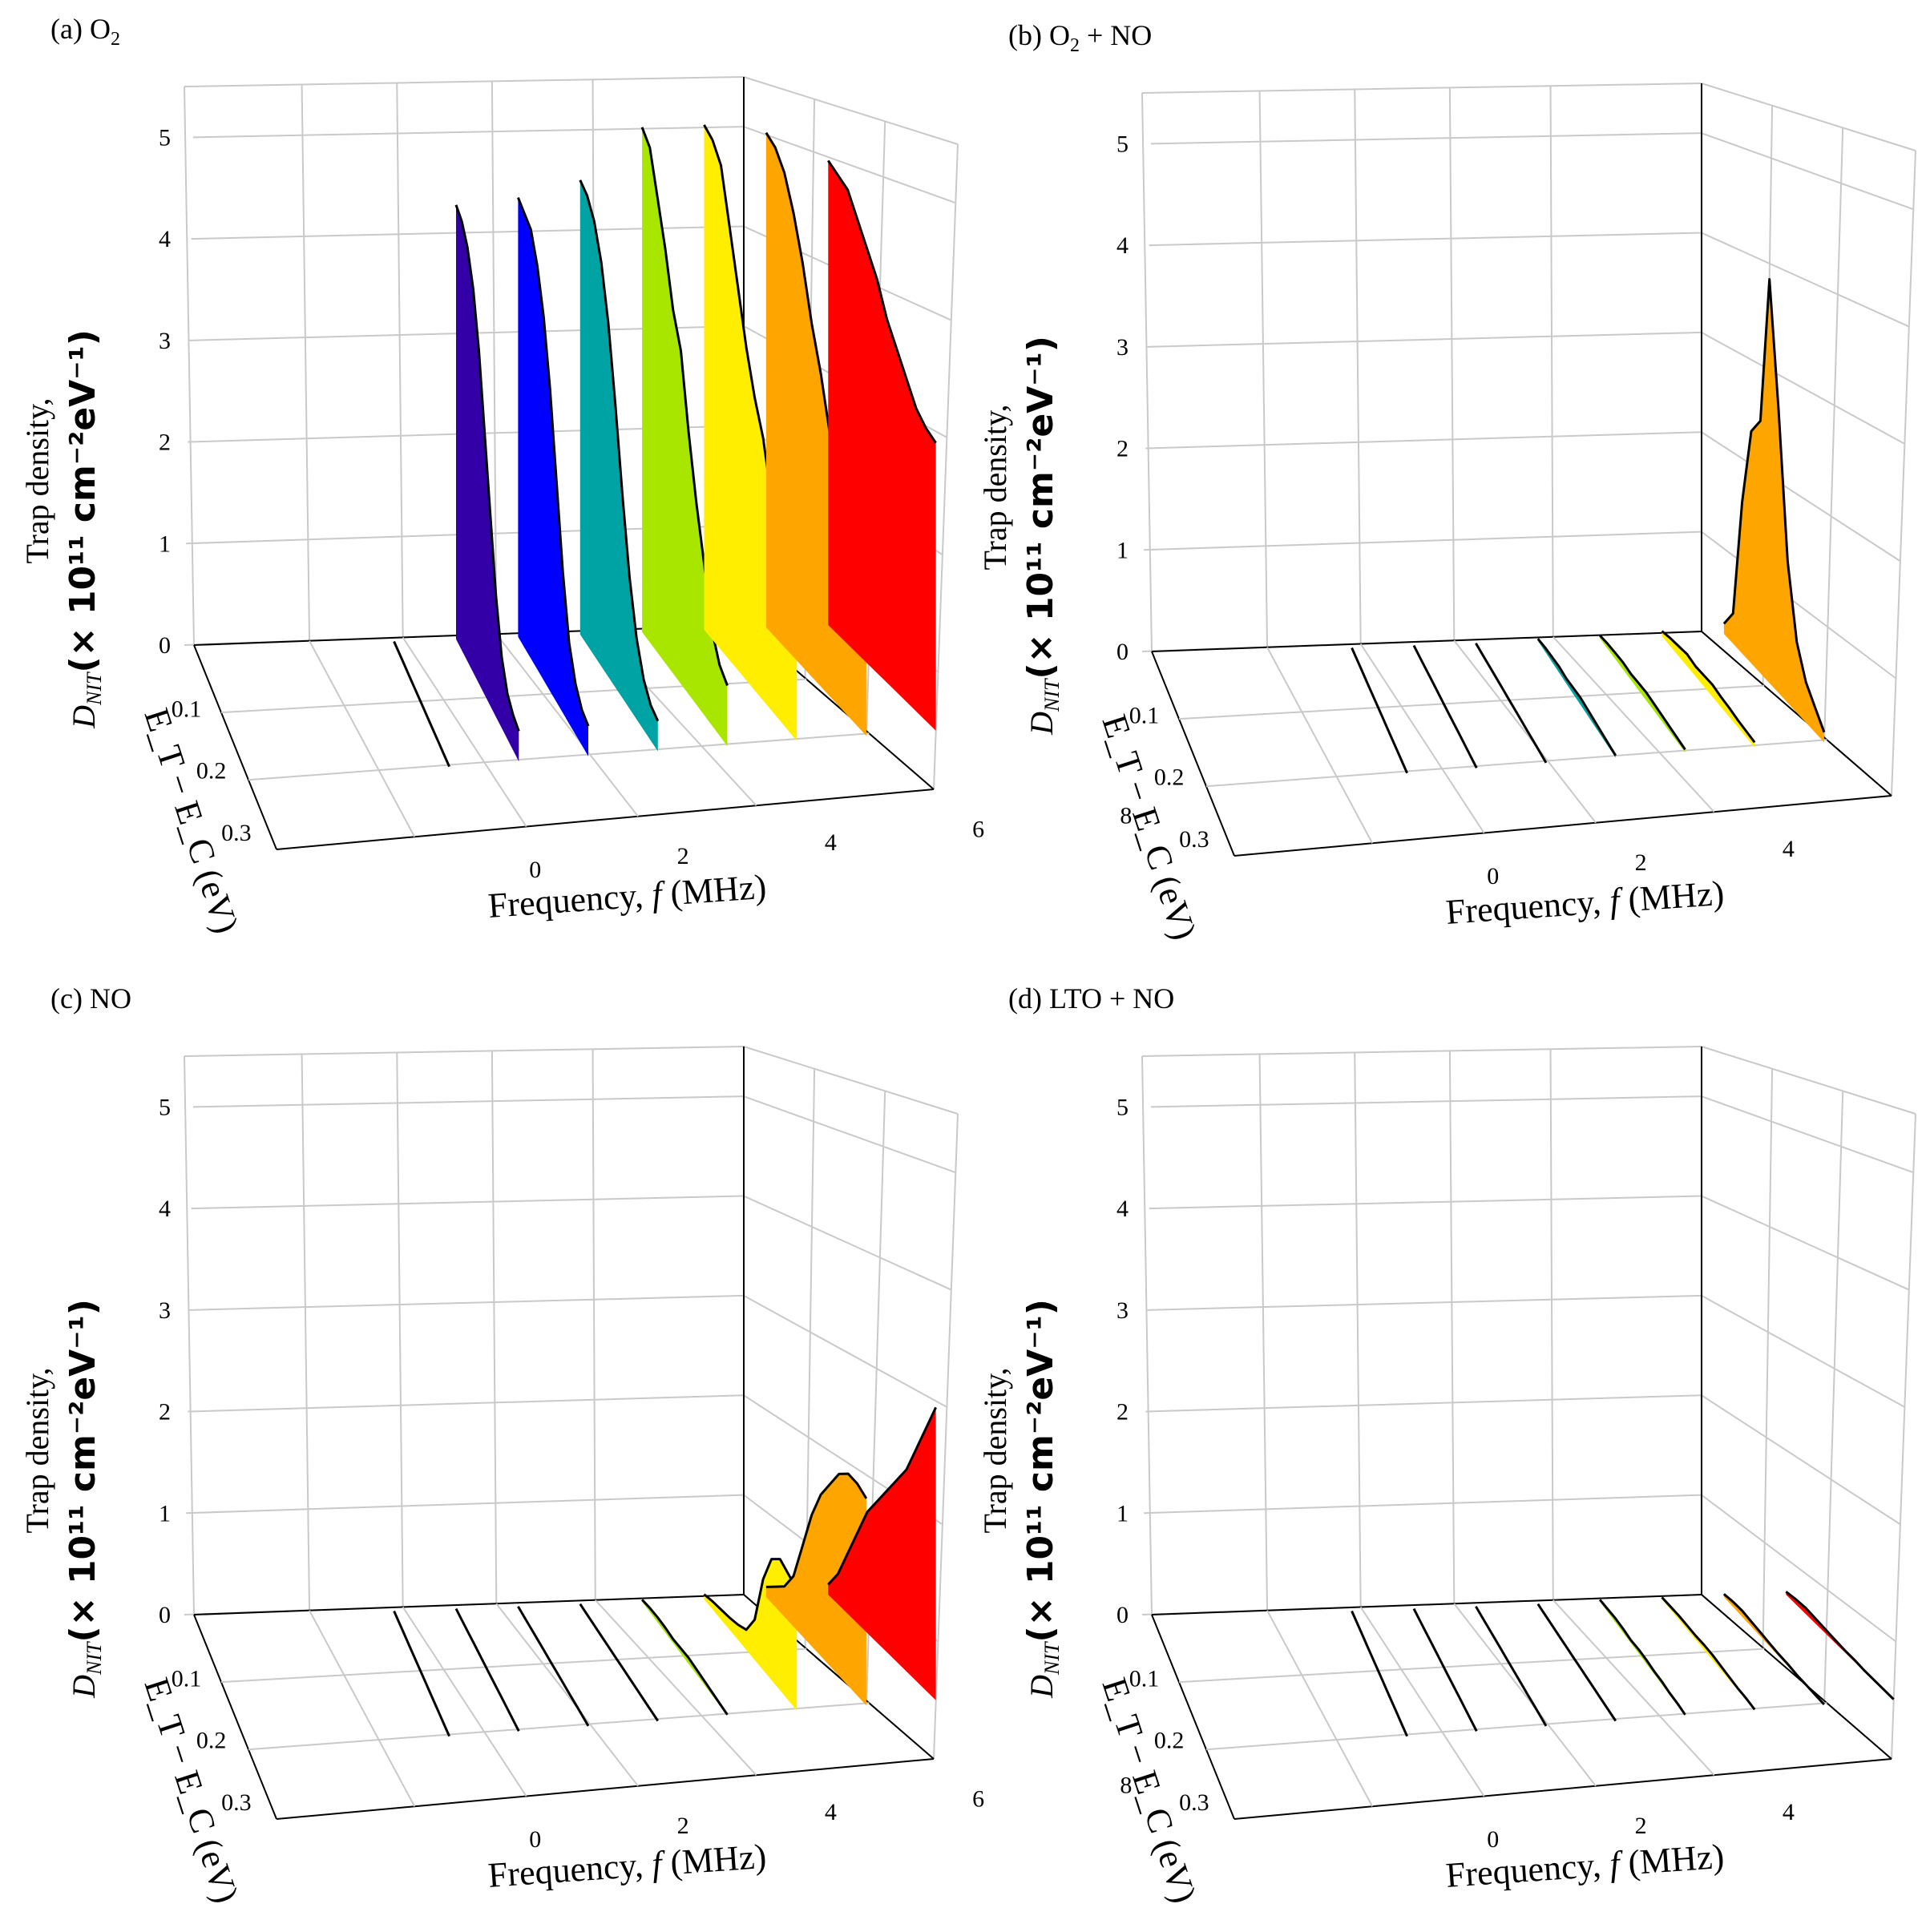 Image resolution: width=1930 pixels, height=1932 pixels. I want to click on z-tick-label: 5, so click(1122, 1107).